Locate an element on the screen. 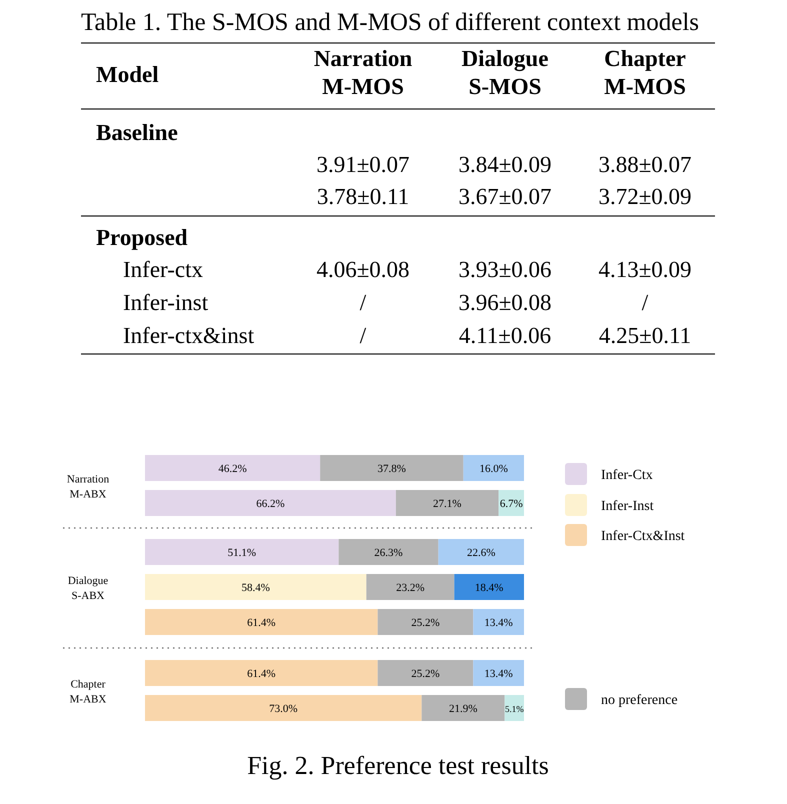 The height and width of the screenshot is (804, 787). category-label: Baseline is located at coordinates (137, 132).